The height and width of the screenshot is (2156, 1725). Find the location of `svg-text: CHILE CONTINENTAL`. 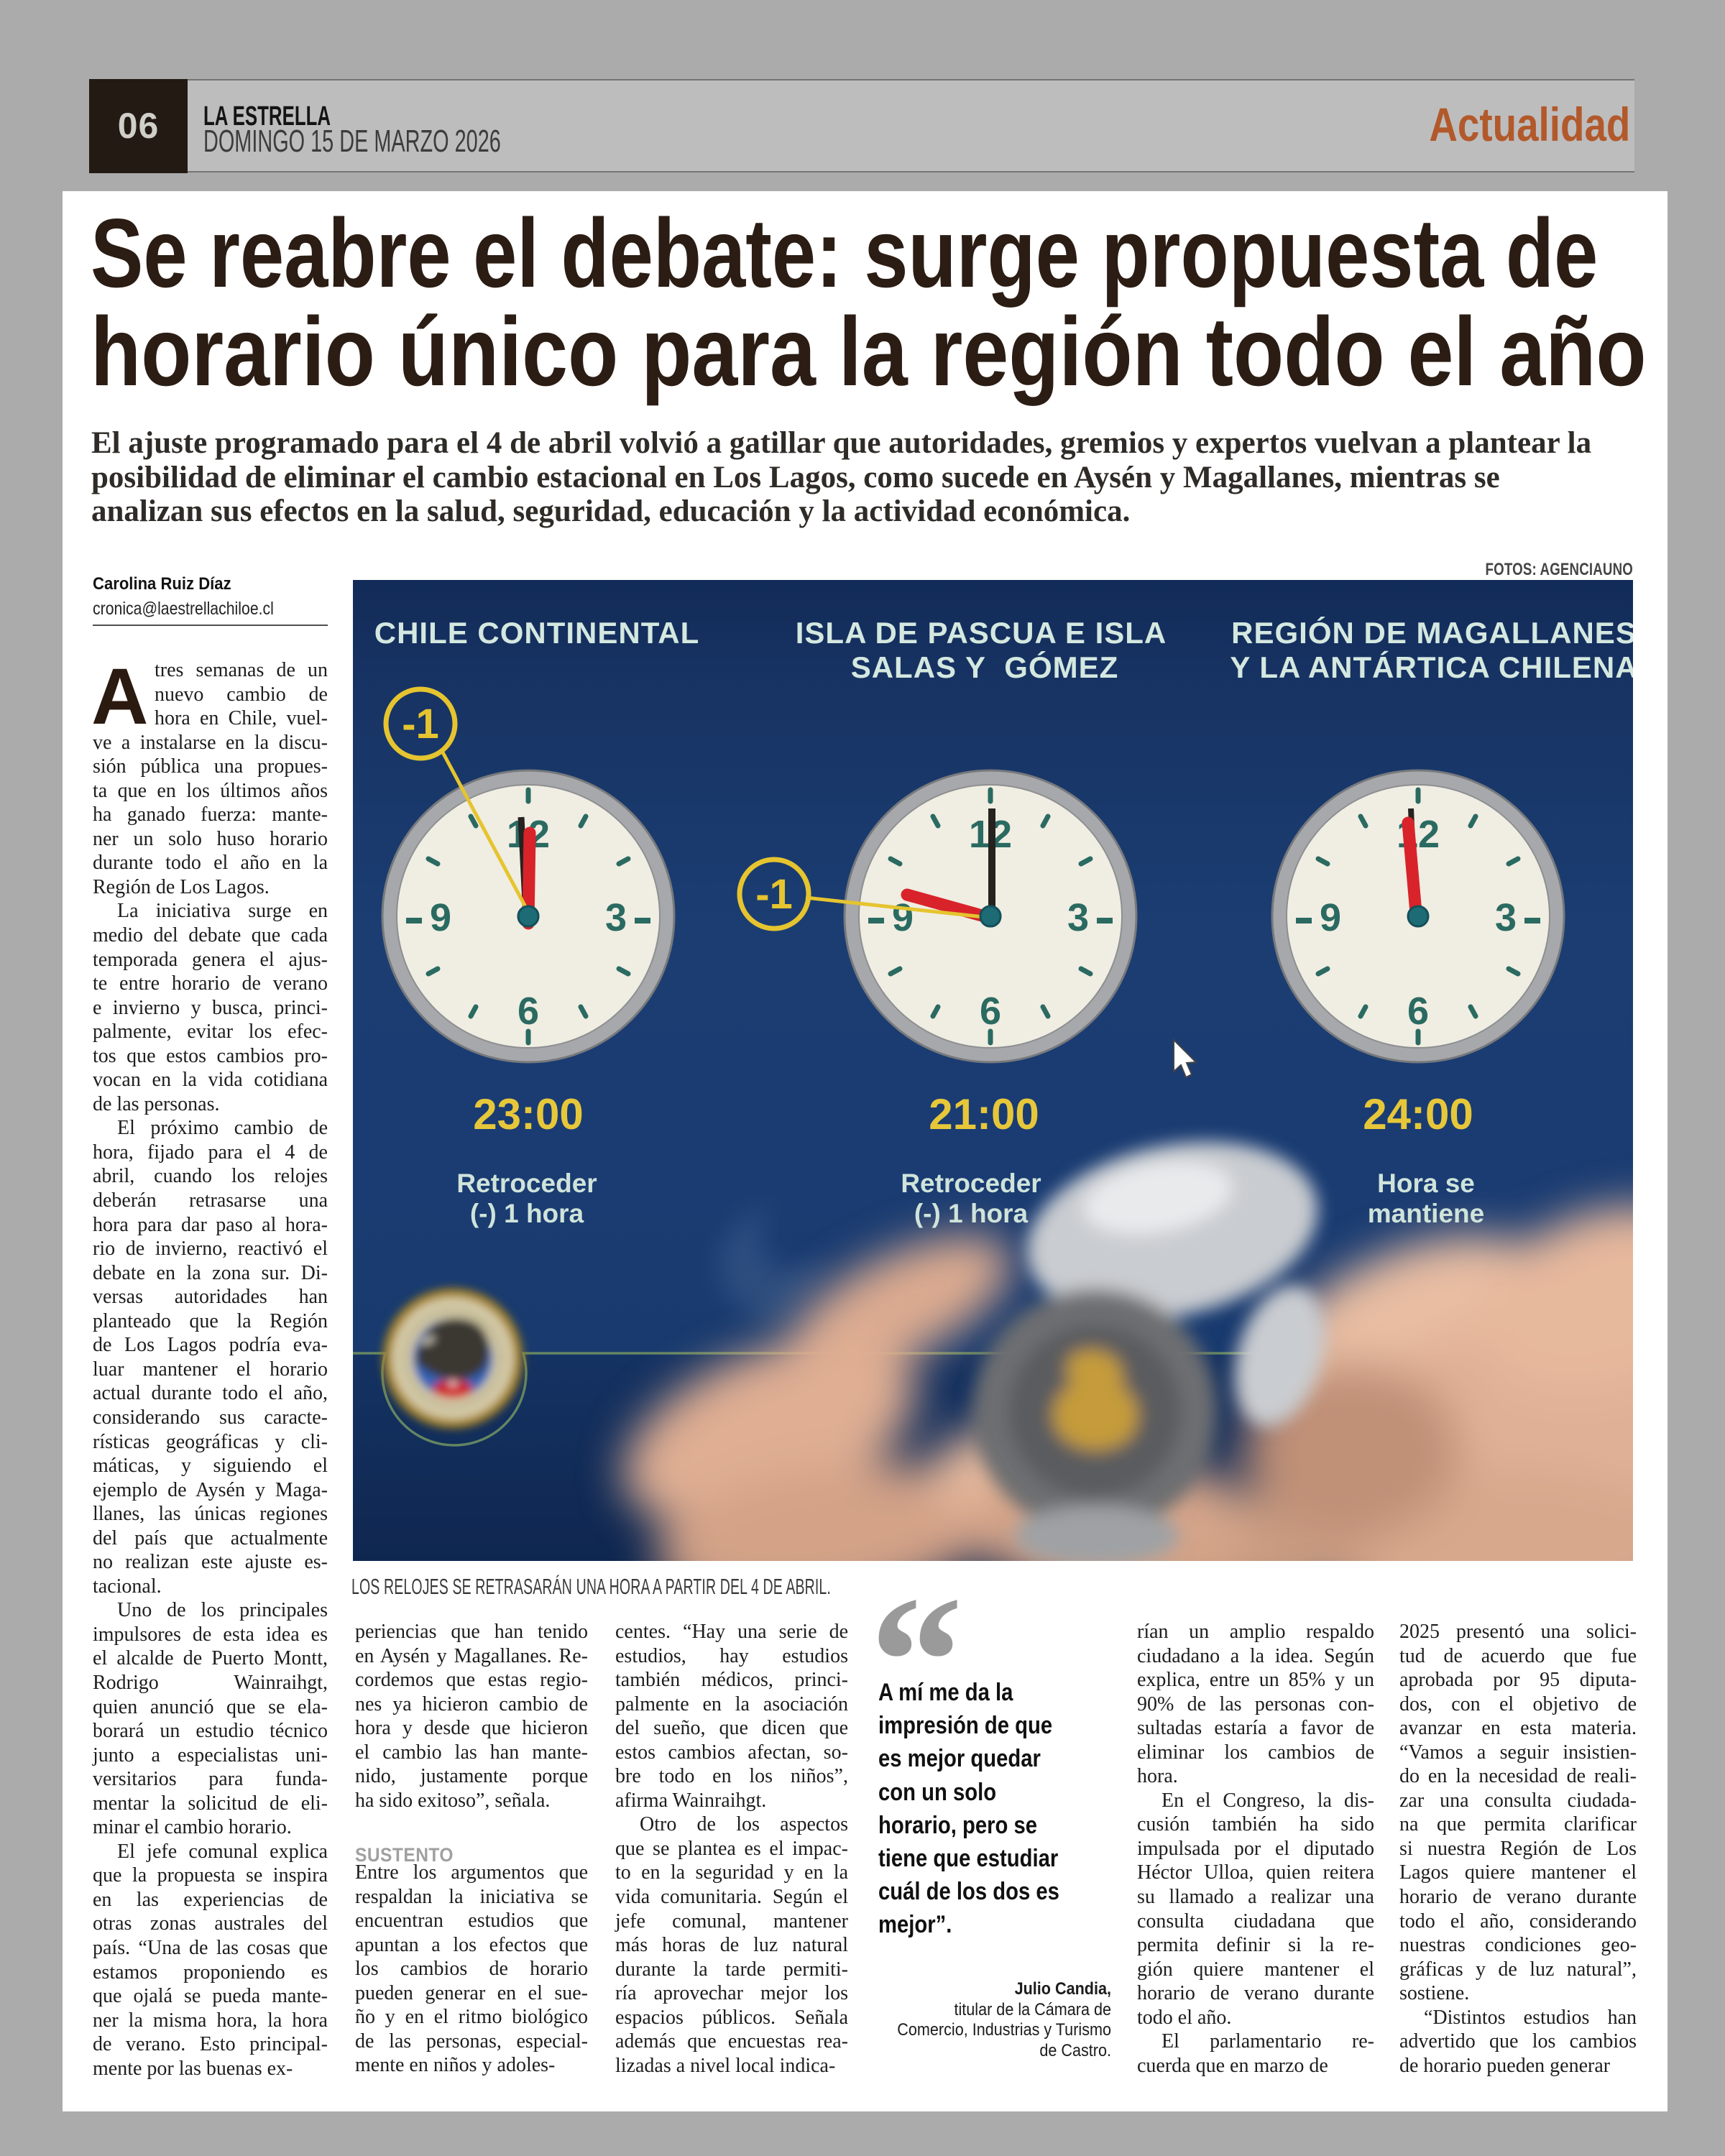

svg-text: CHILE CONTINENTAL is located at coordinates (537, 633).